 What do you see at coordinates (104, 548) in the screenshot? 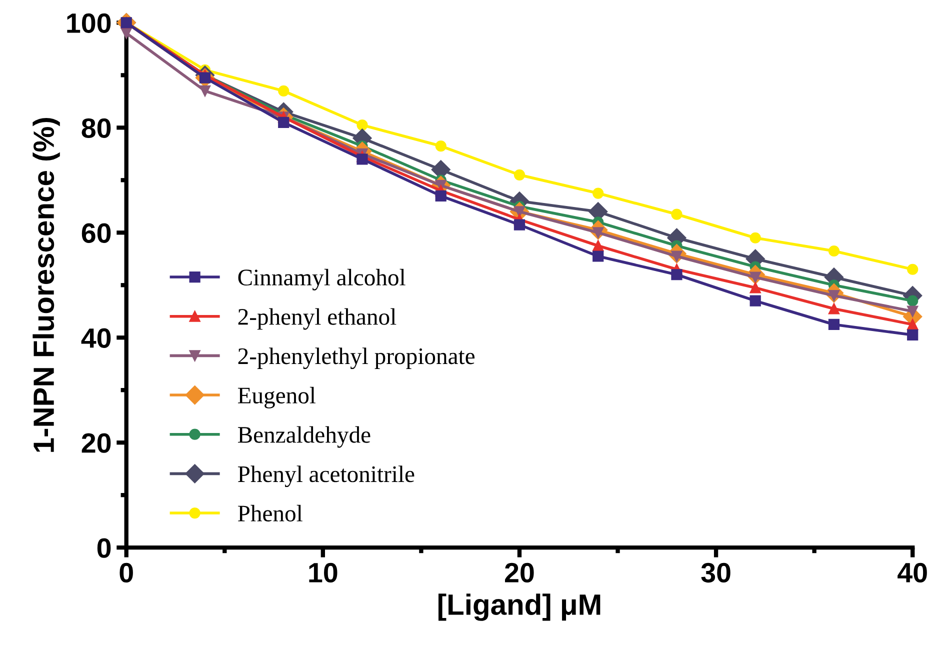
I see `y-tick-label: 0` at bounding box center [104, 548].